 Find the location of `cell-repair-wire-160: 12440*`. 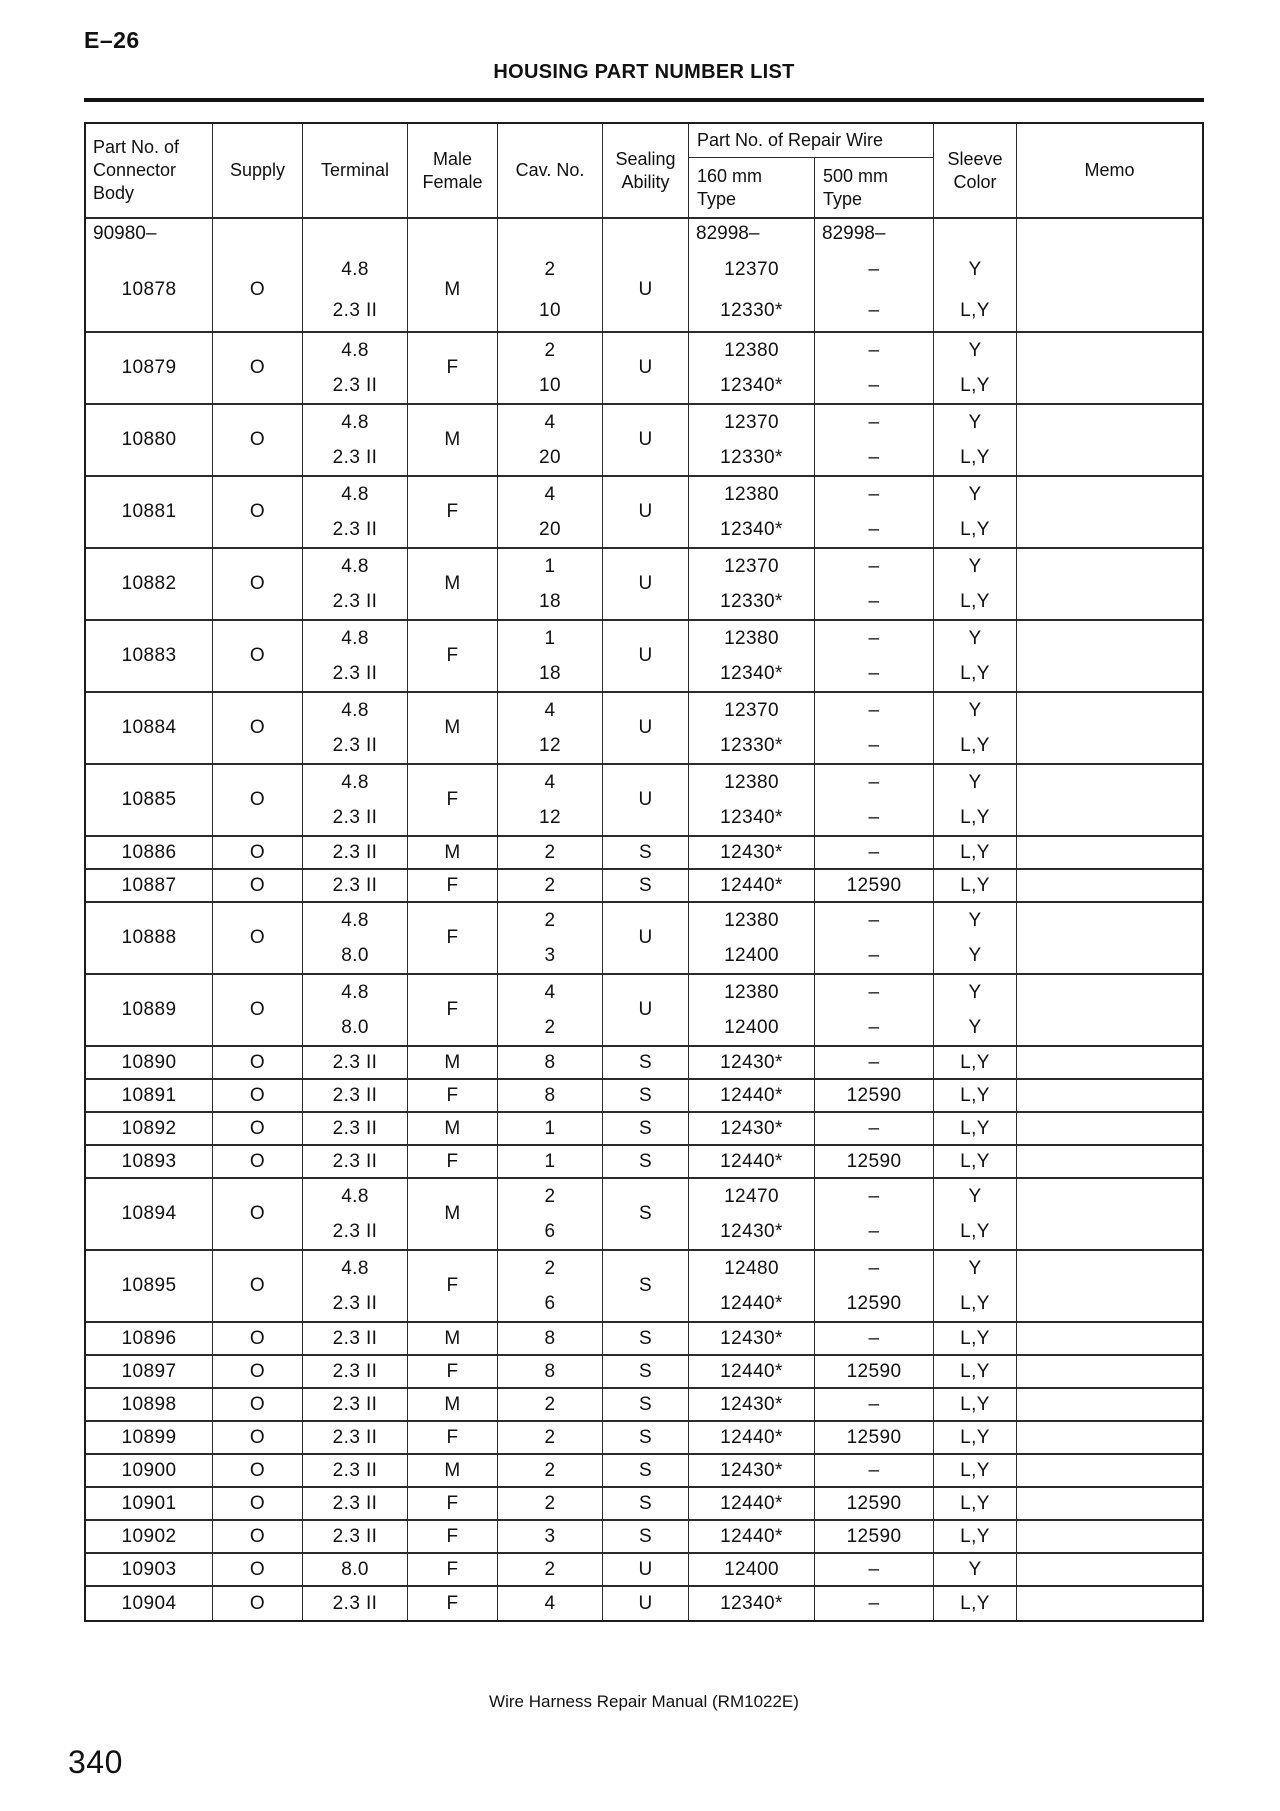

cell-repair-wire-160: 12440* is located at coordinates (752, 1095).